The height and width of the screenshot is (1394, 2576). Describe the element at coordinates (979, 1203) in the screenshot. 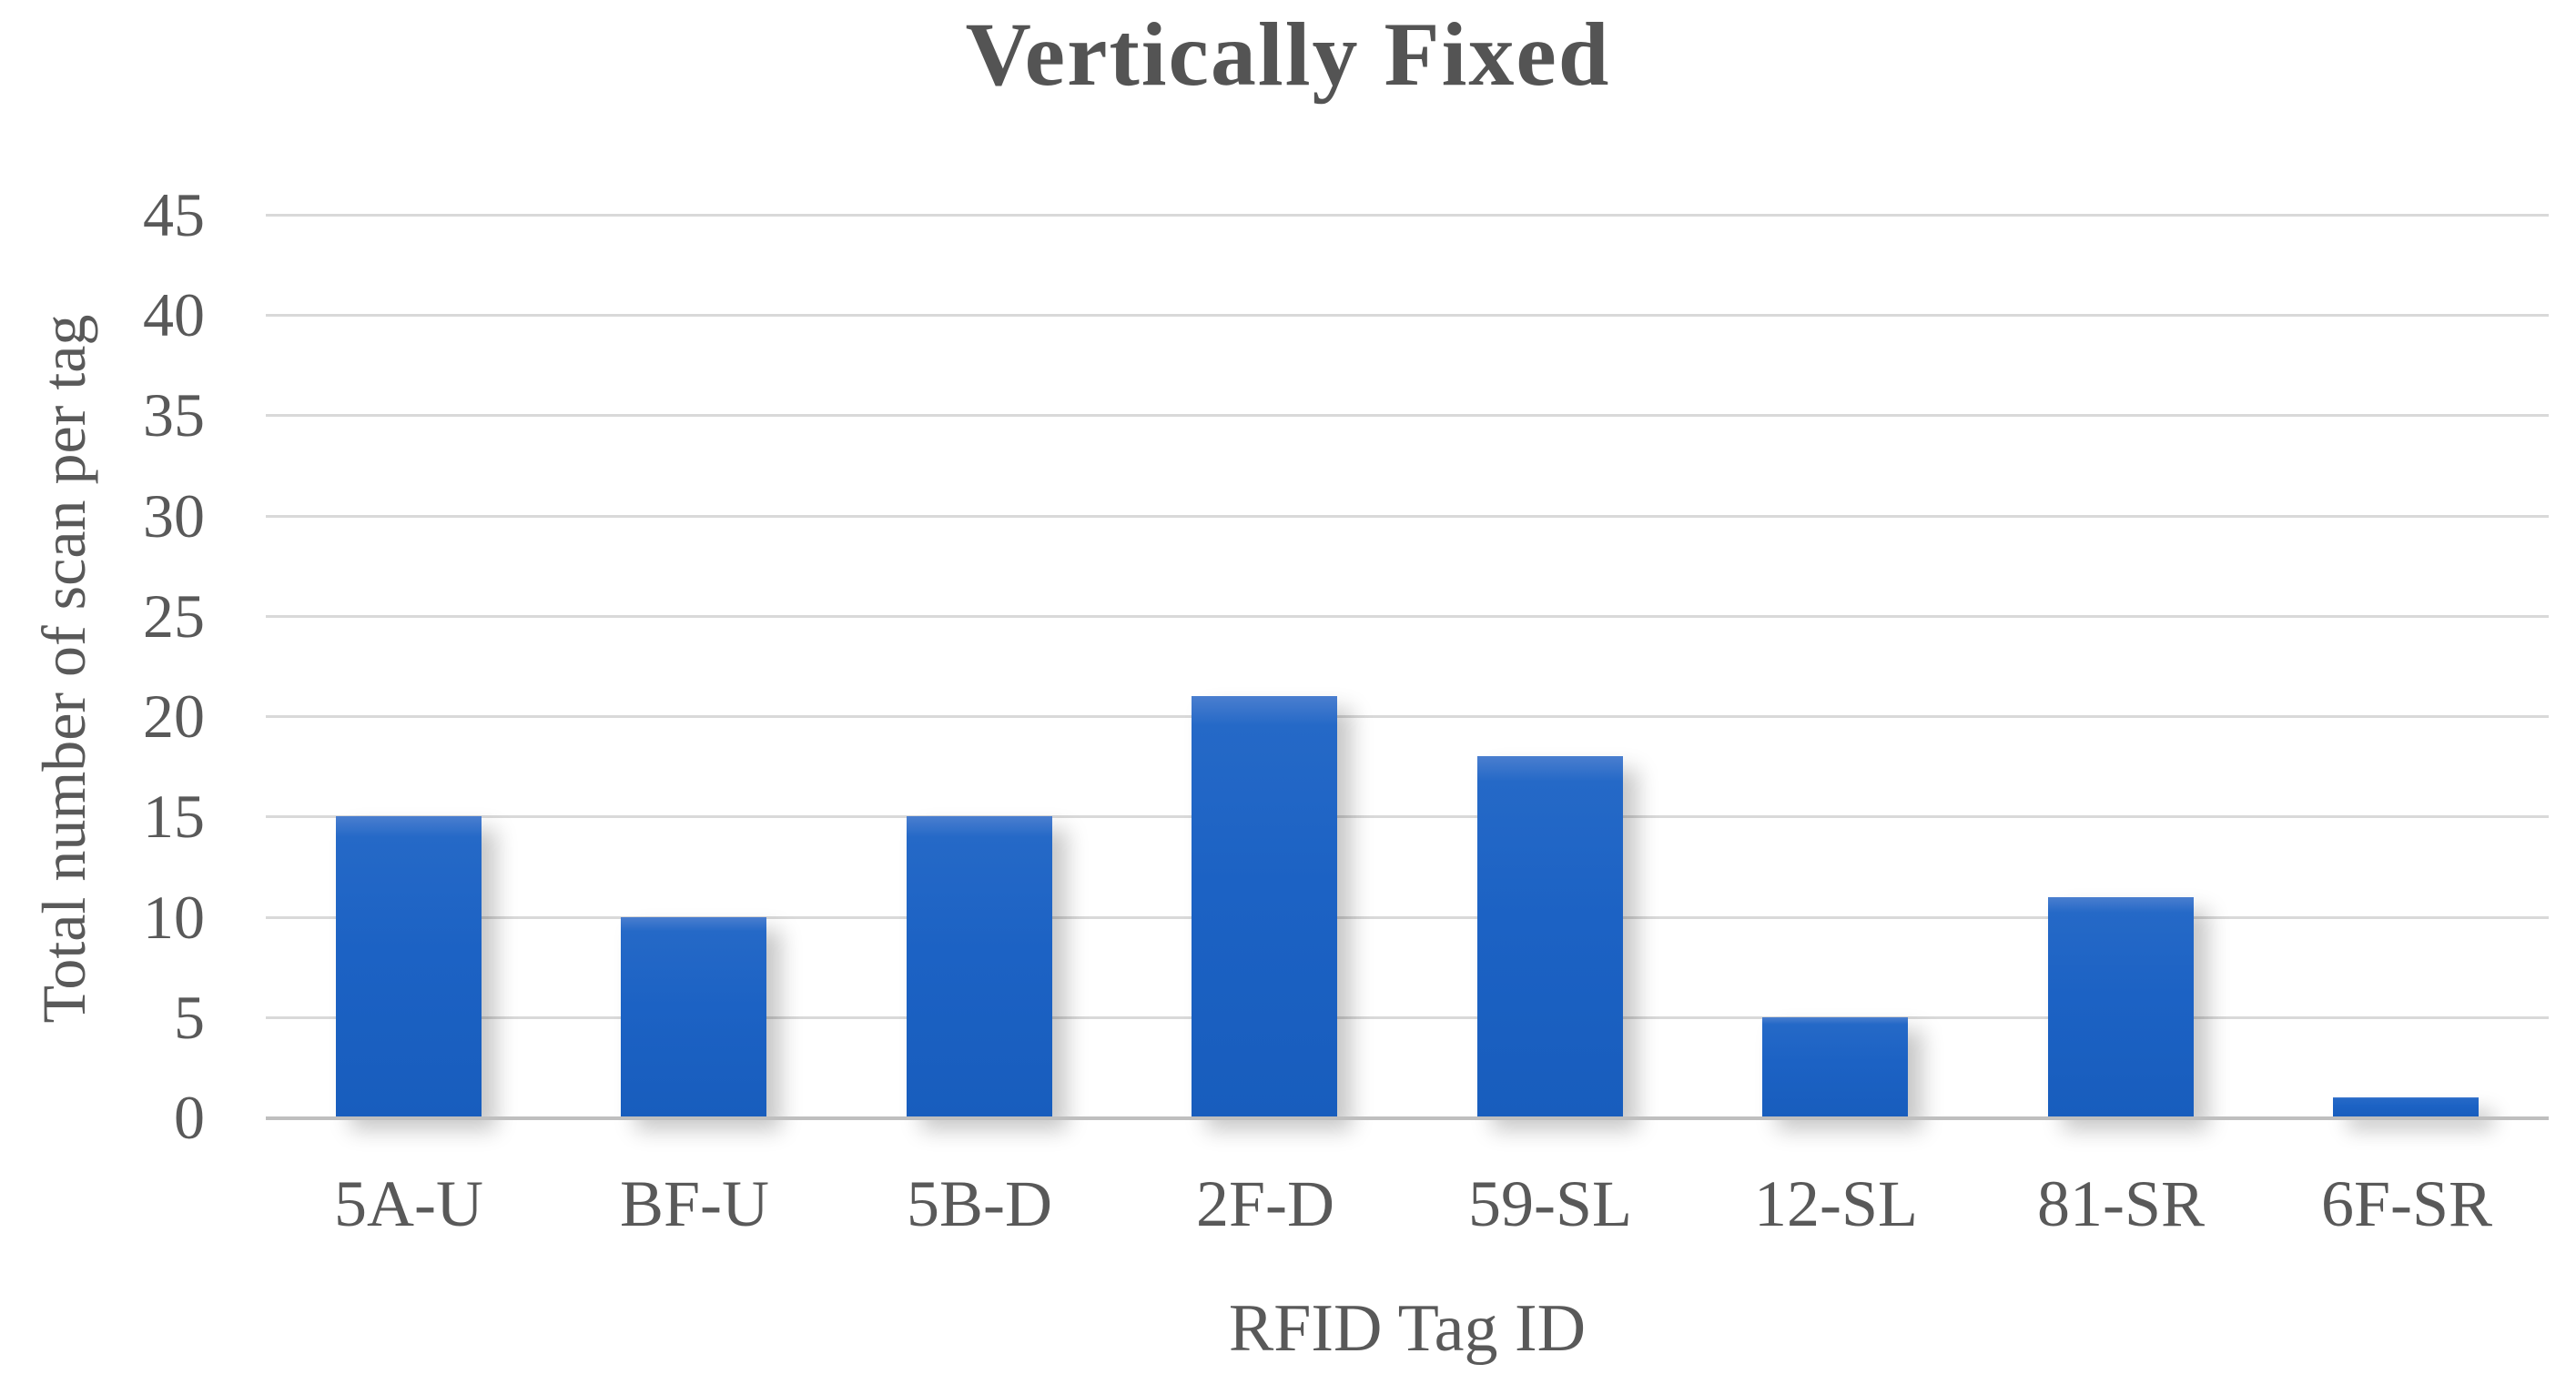

I see `x-tick-label: 5B-D` at that location.